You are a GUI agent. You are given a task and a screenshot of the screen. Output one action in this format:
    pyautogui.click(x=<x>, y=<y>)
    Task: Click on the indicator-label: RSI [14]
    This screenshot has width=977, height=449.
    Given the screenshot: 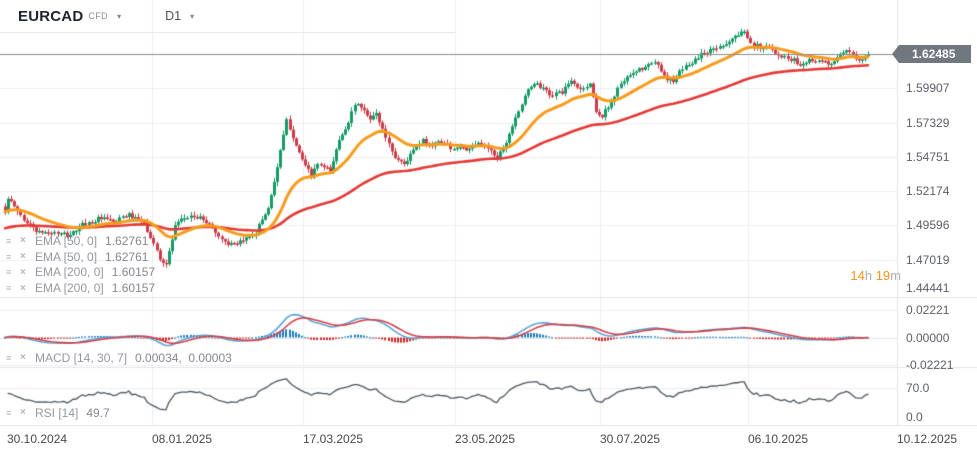 What is the action you would take?
    pyautogui.click(x=57, y=412)
    